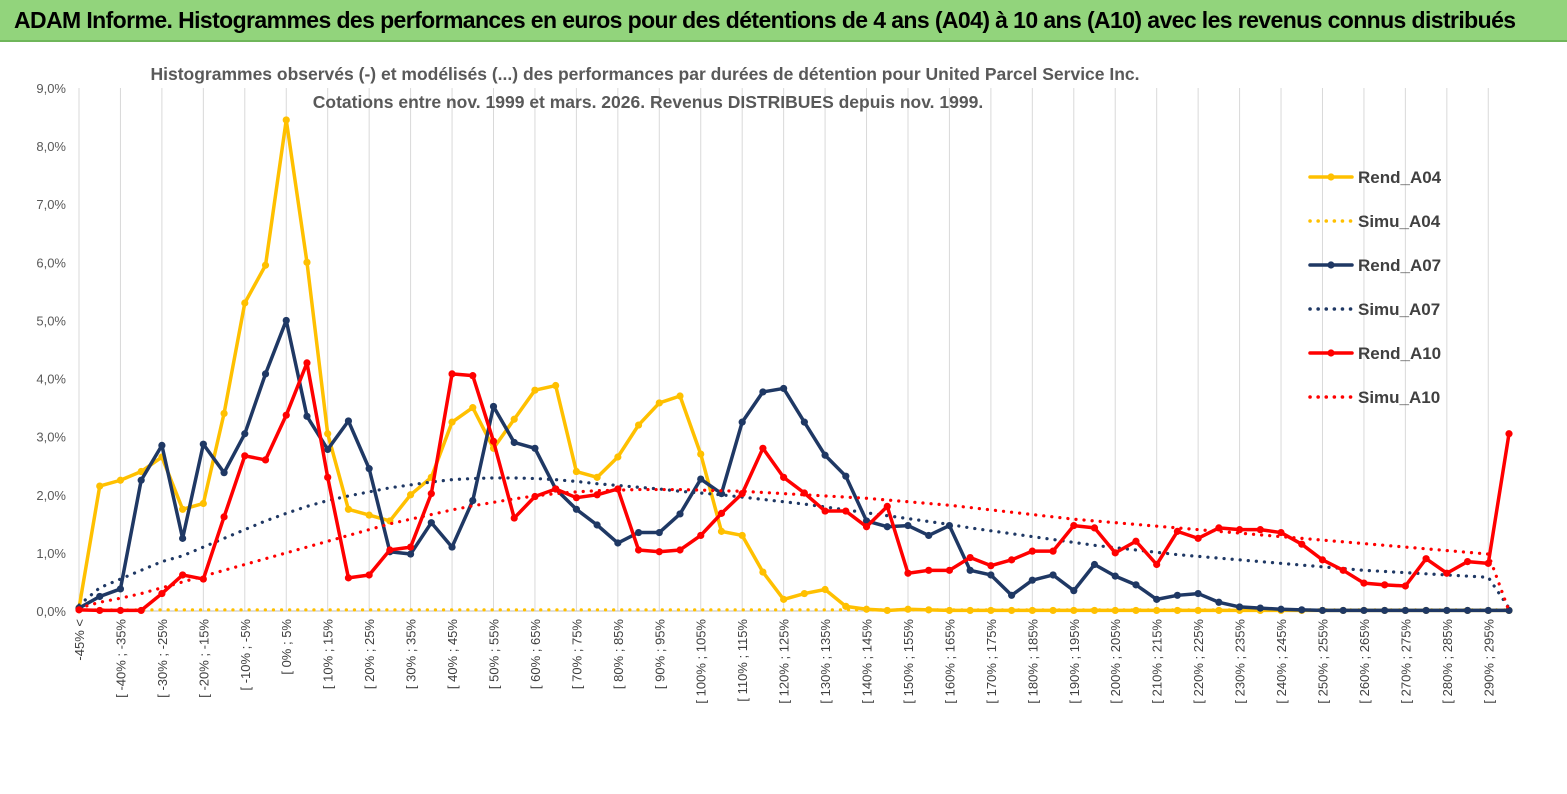  Describe the element at coordinates (1115, 661) in the screenshot. I see `x-tick-label: [ 200% ; 205%` at that location.